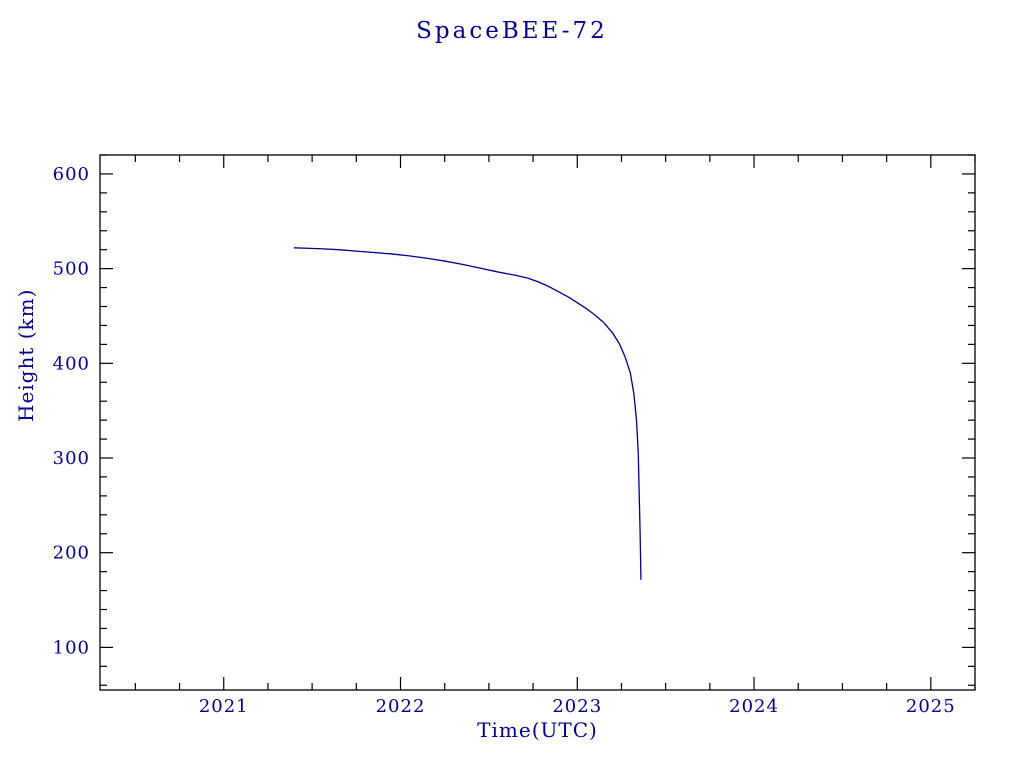  What do you see at coordinates (931, 706) in the screenshot?
I see `x-tick-label: 2025` at bounding box center [931, 706].